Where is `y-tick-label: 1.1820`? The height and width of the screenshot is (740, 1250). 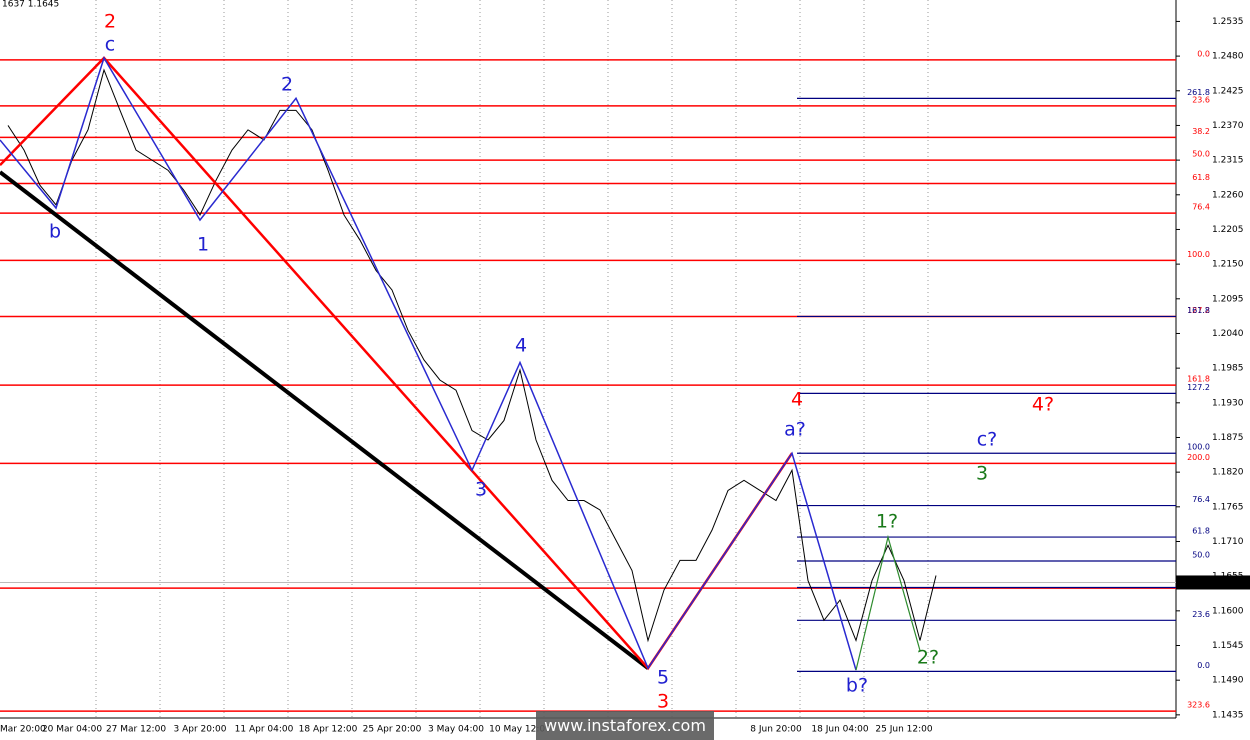
y-tick-label: 1.1820 is located at coordinates (1228, 473).